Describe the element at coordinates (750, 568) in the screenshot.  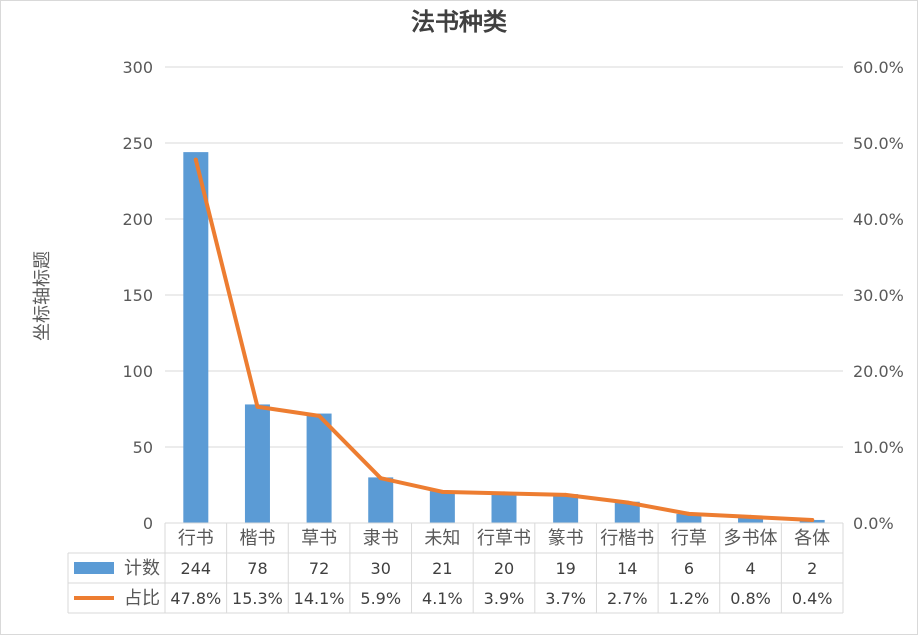
I see `count-value: 4` at that location.